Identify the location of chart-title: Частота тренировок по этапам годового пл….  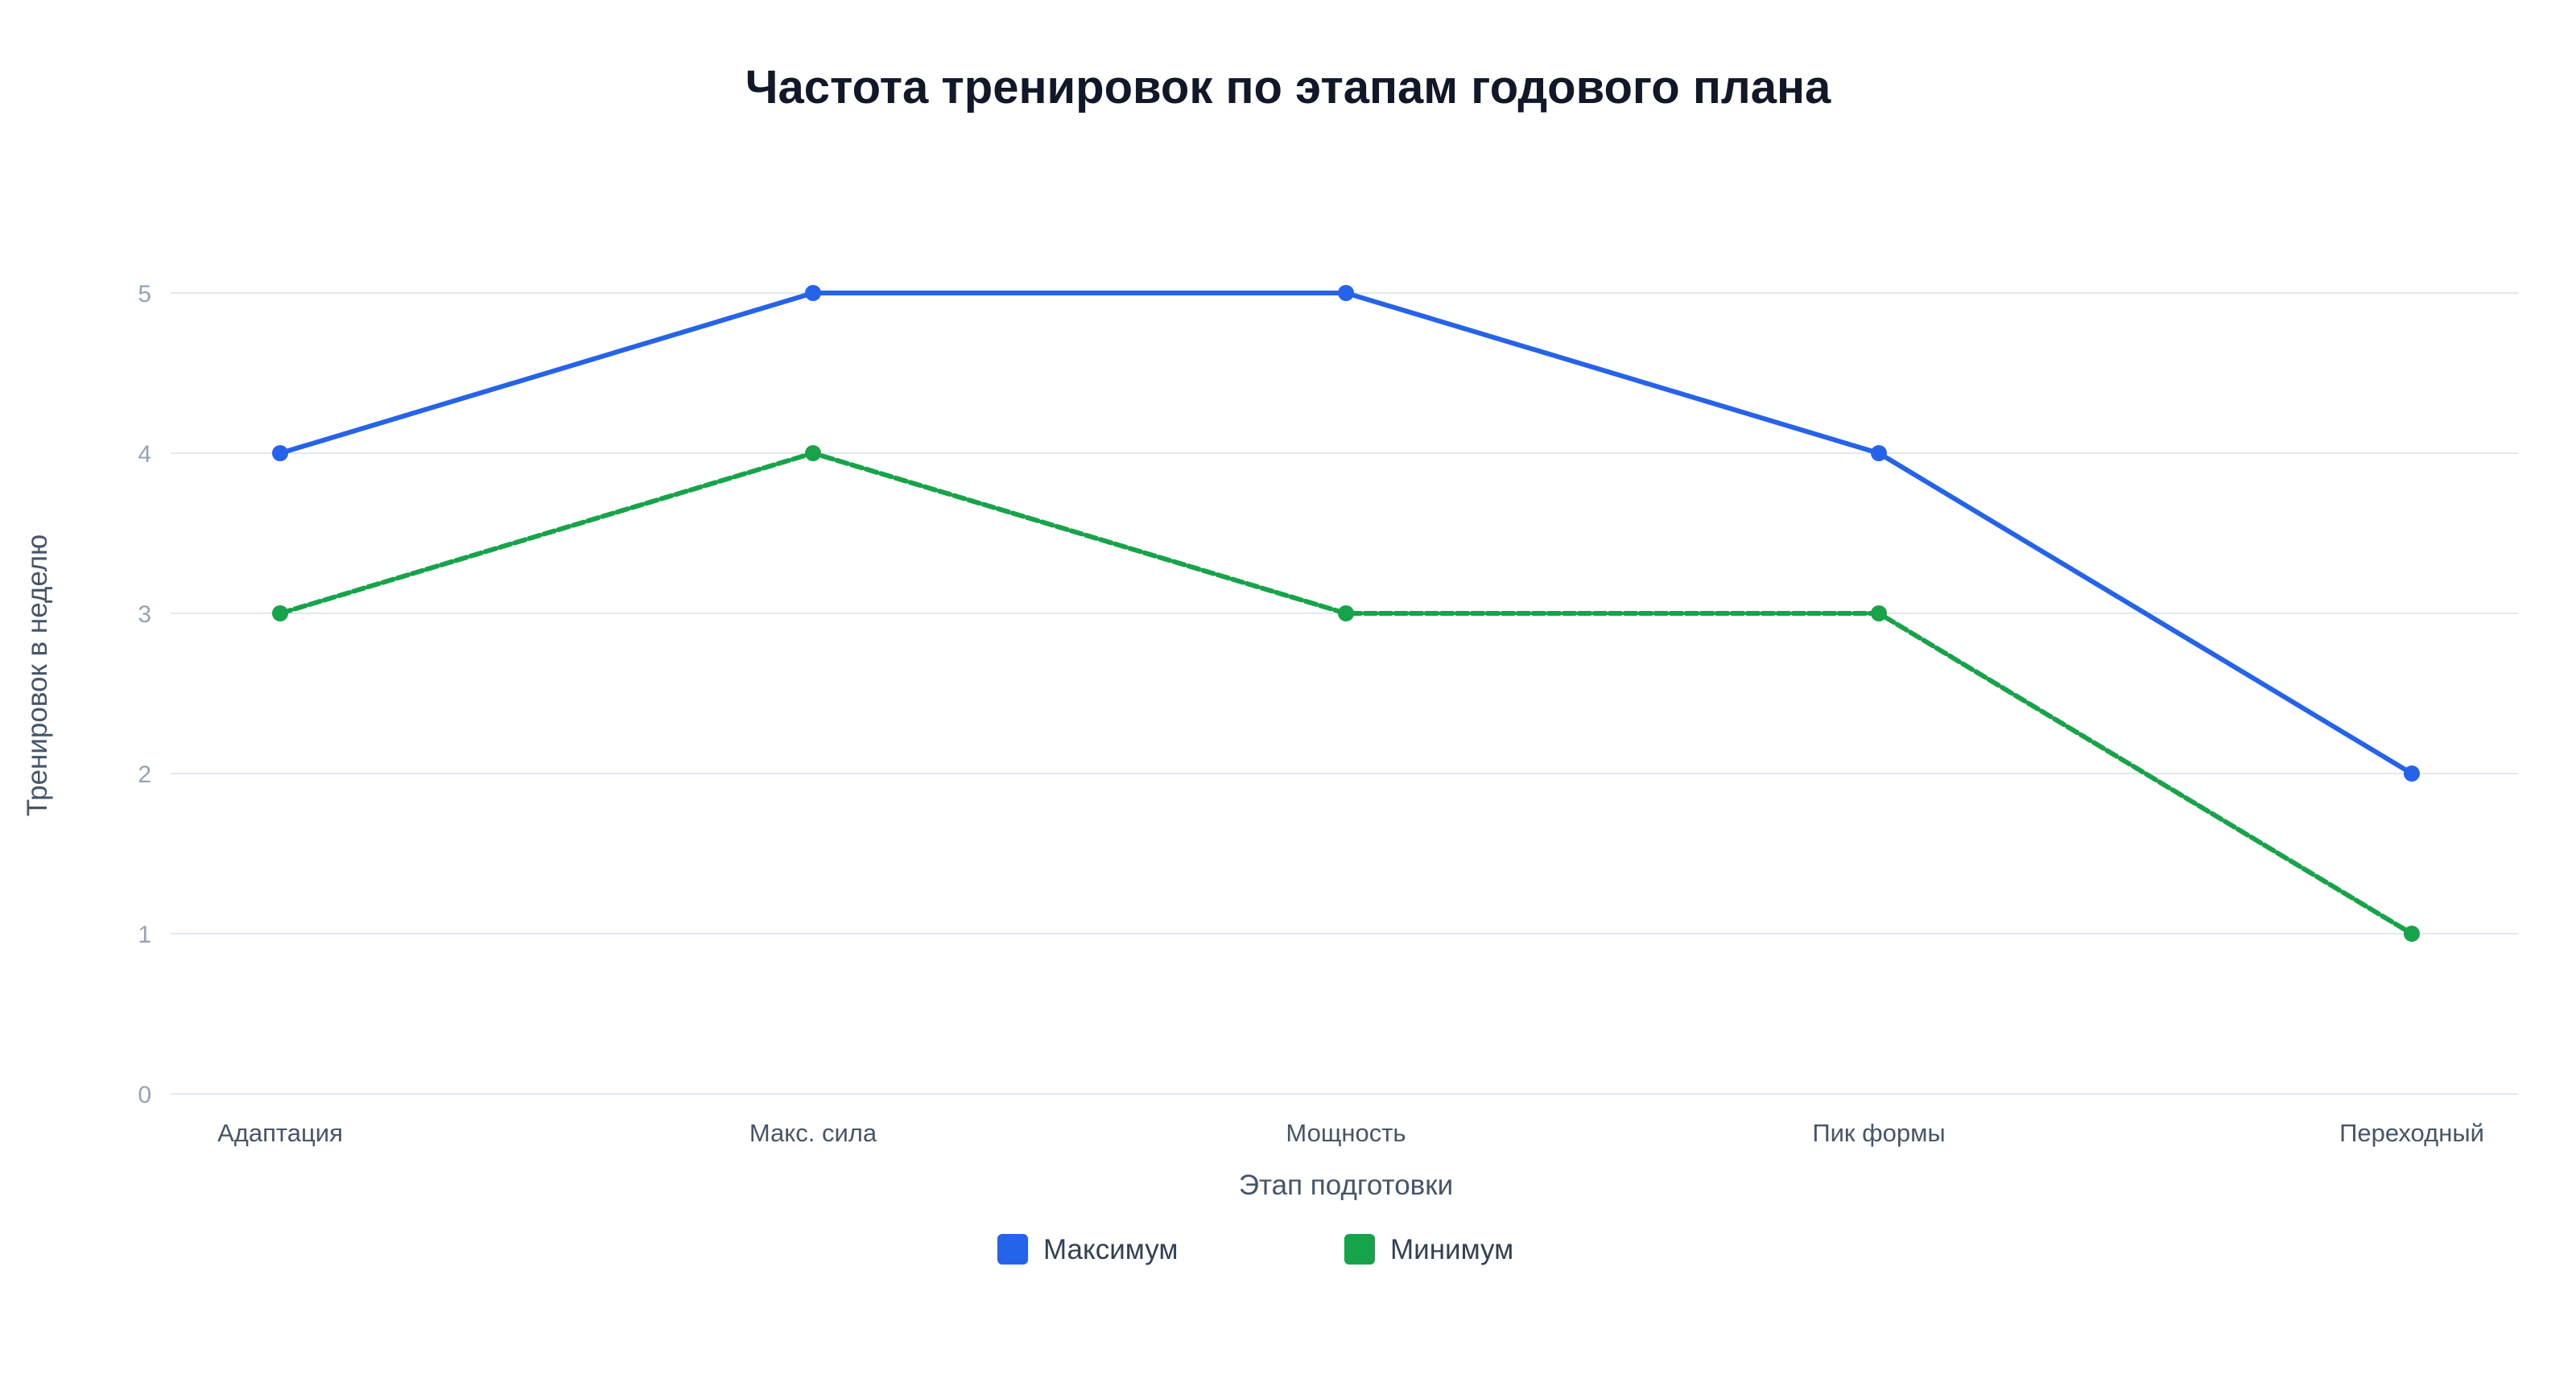
(1288, 87).